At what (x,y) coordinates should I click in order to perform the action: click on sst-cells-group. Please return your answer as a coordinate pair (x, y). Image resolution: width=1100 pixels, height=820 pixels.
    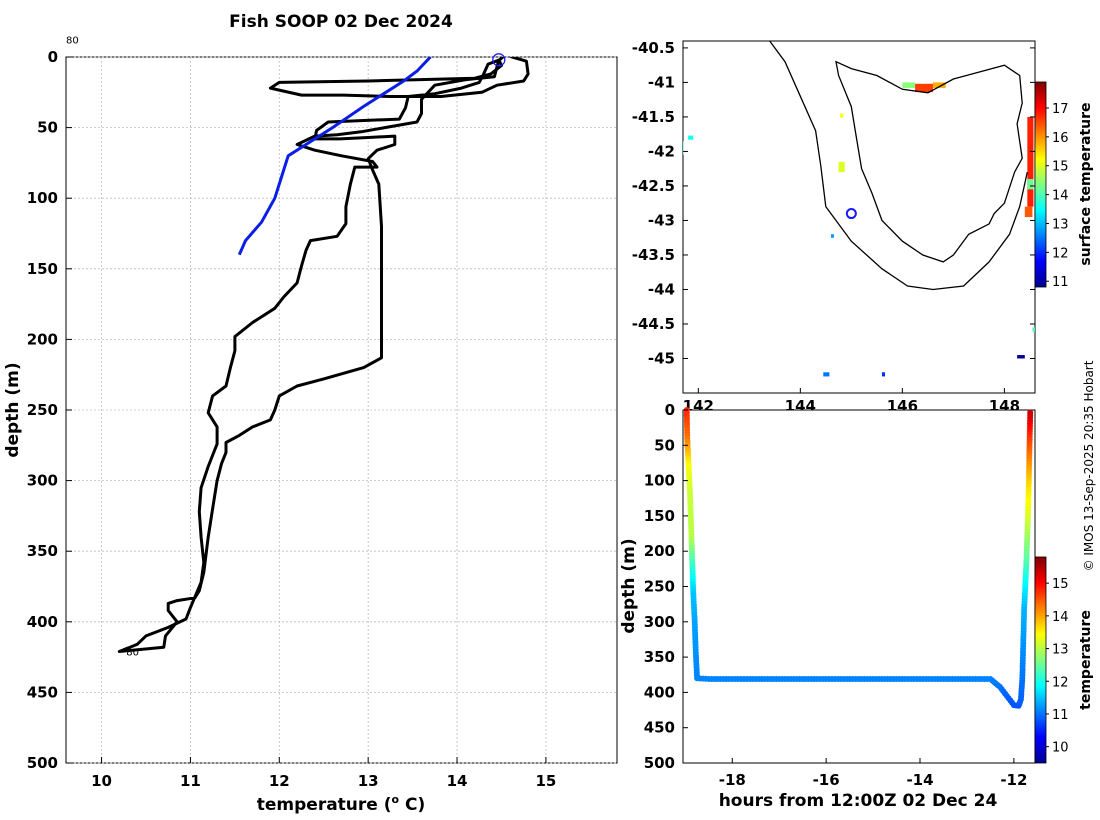
    Looking at the image, I should click on (859, 229).